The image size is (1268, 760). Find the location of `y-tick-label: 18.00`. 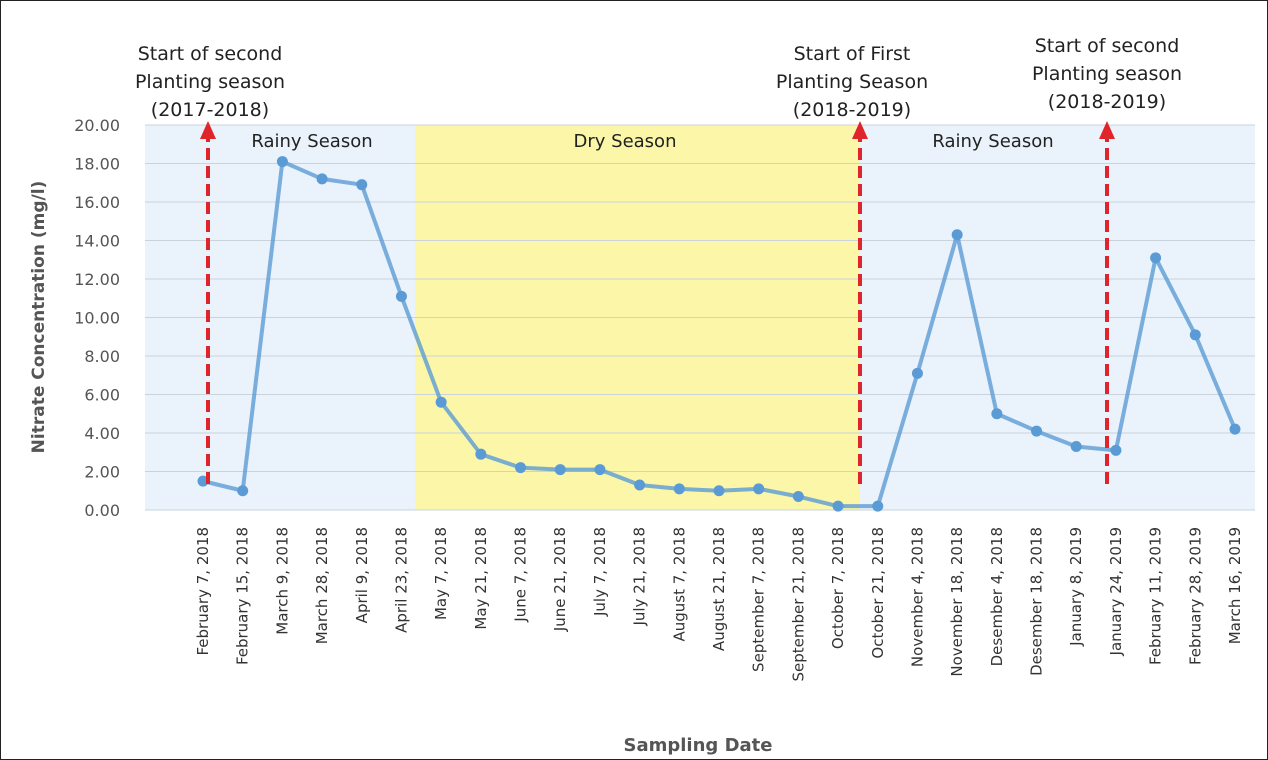

y-tick-label: 18.00 is located at coordinates (97, 164).